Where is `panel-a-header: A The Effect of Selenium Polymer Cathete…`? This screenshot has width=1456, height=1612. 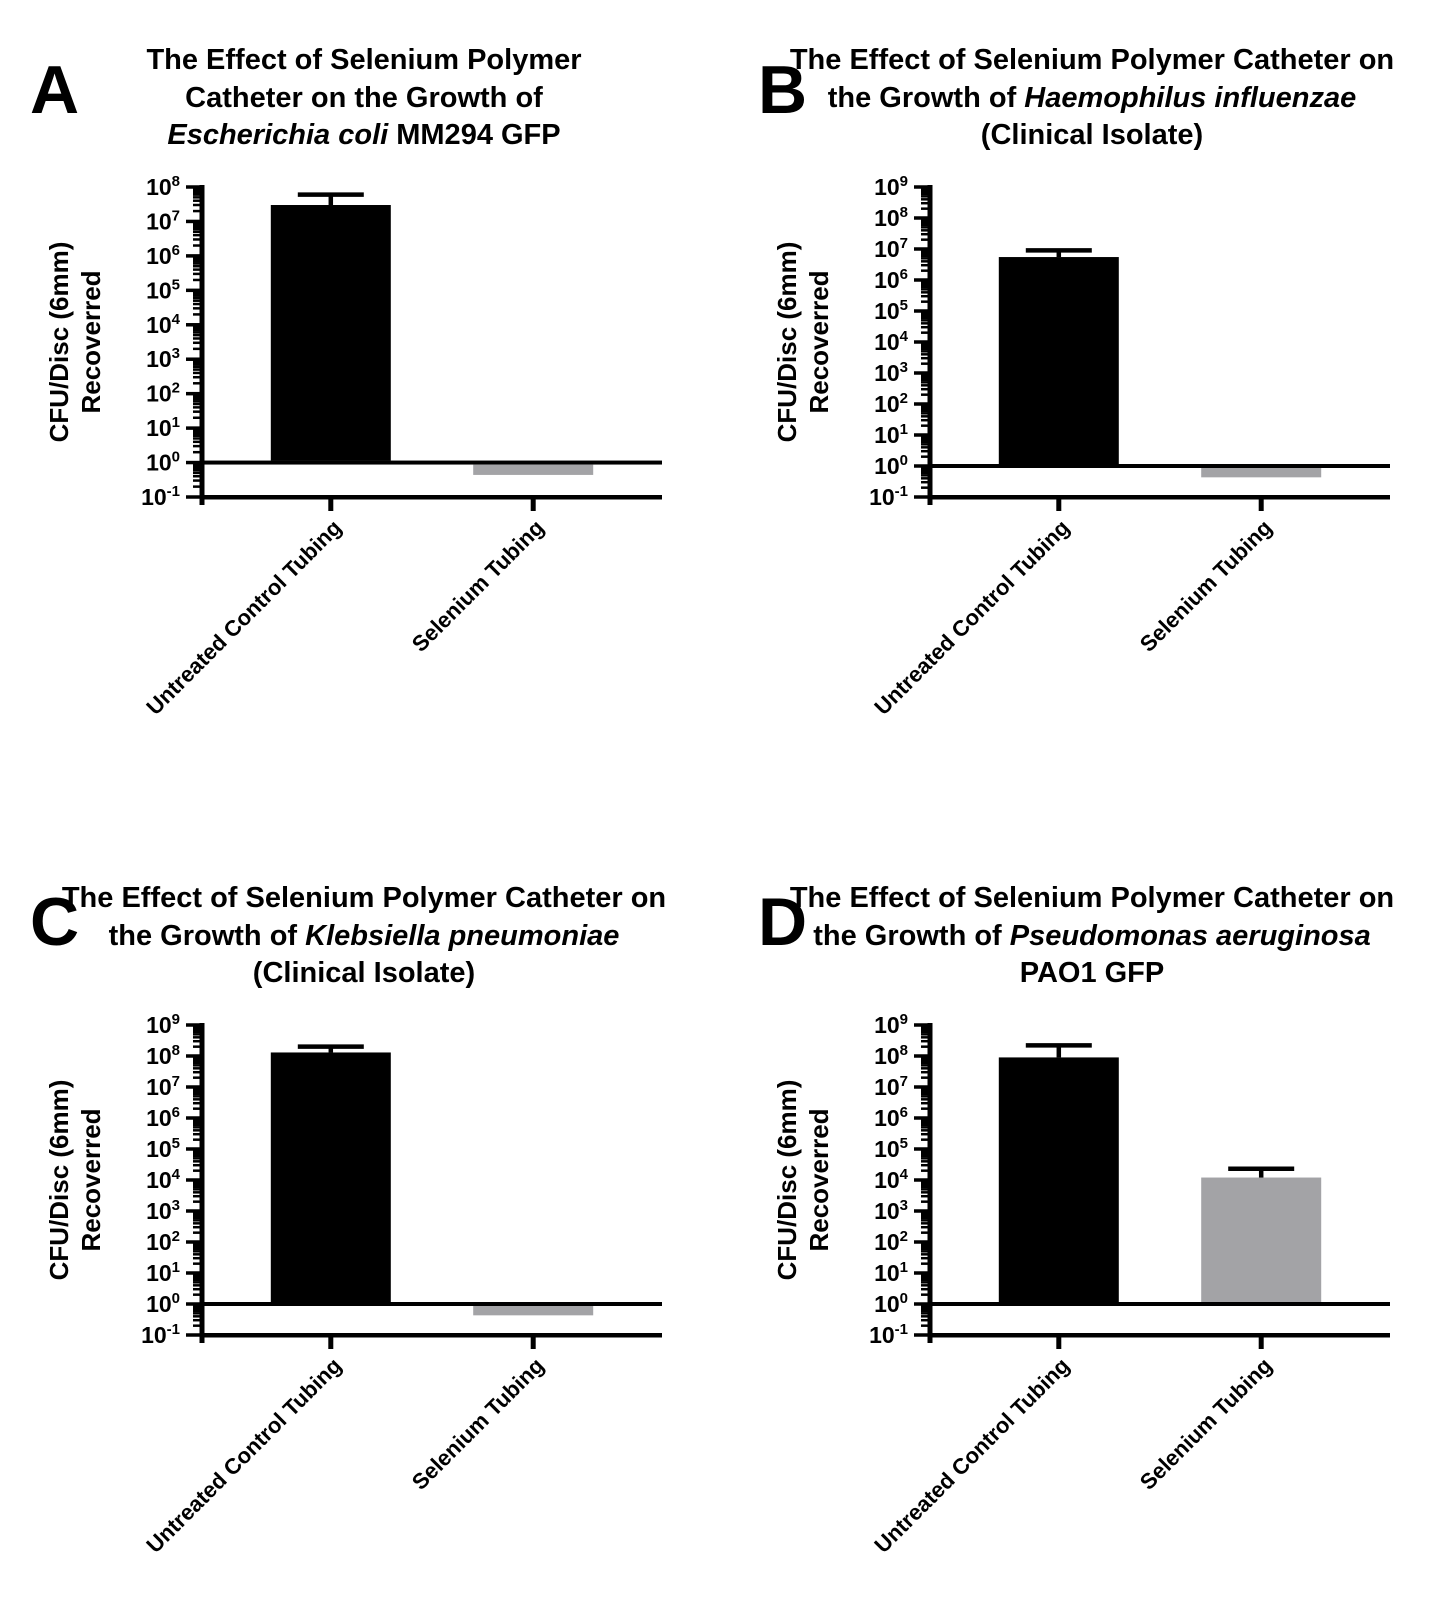
panel-a-header: A The Effect of Selenium Polymer Cathete… is located at coordinates (364, 98).